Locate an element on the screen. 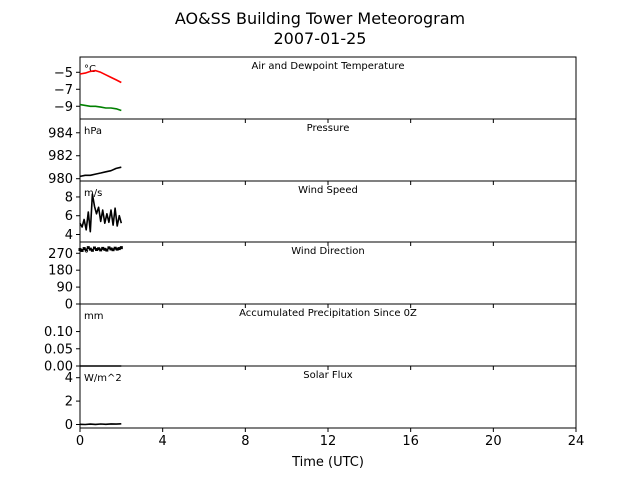 This screenshot has height=480, width=640. panel-2: 980 982 984 Pressure hPa is located at coordinates (312, 152).